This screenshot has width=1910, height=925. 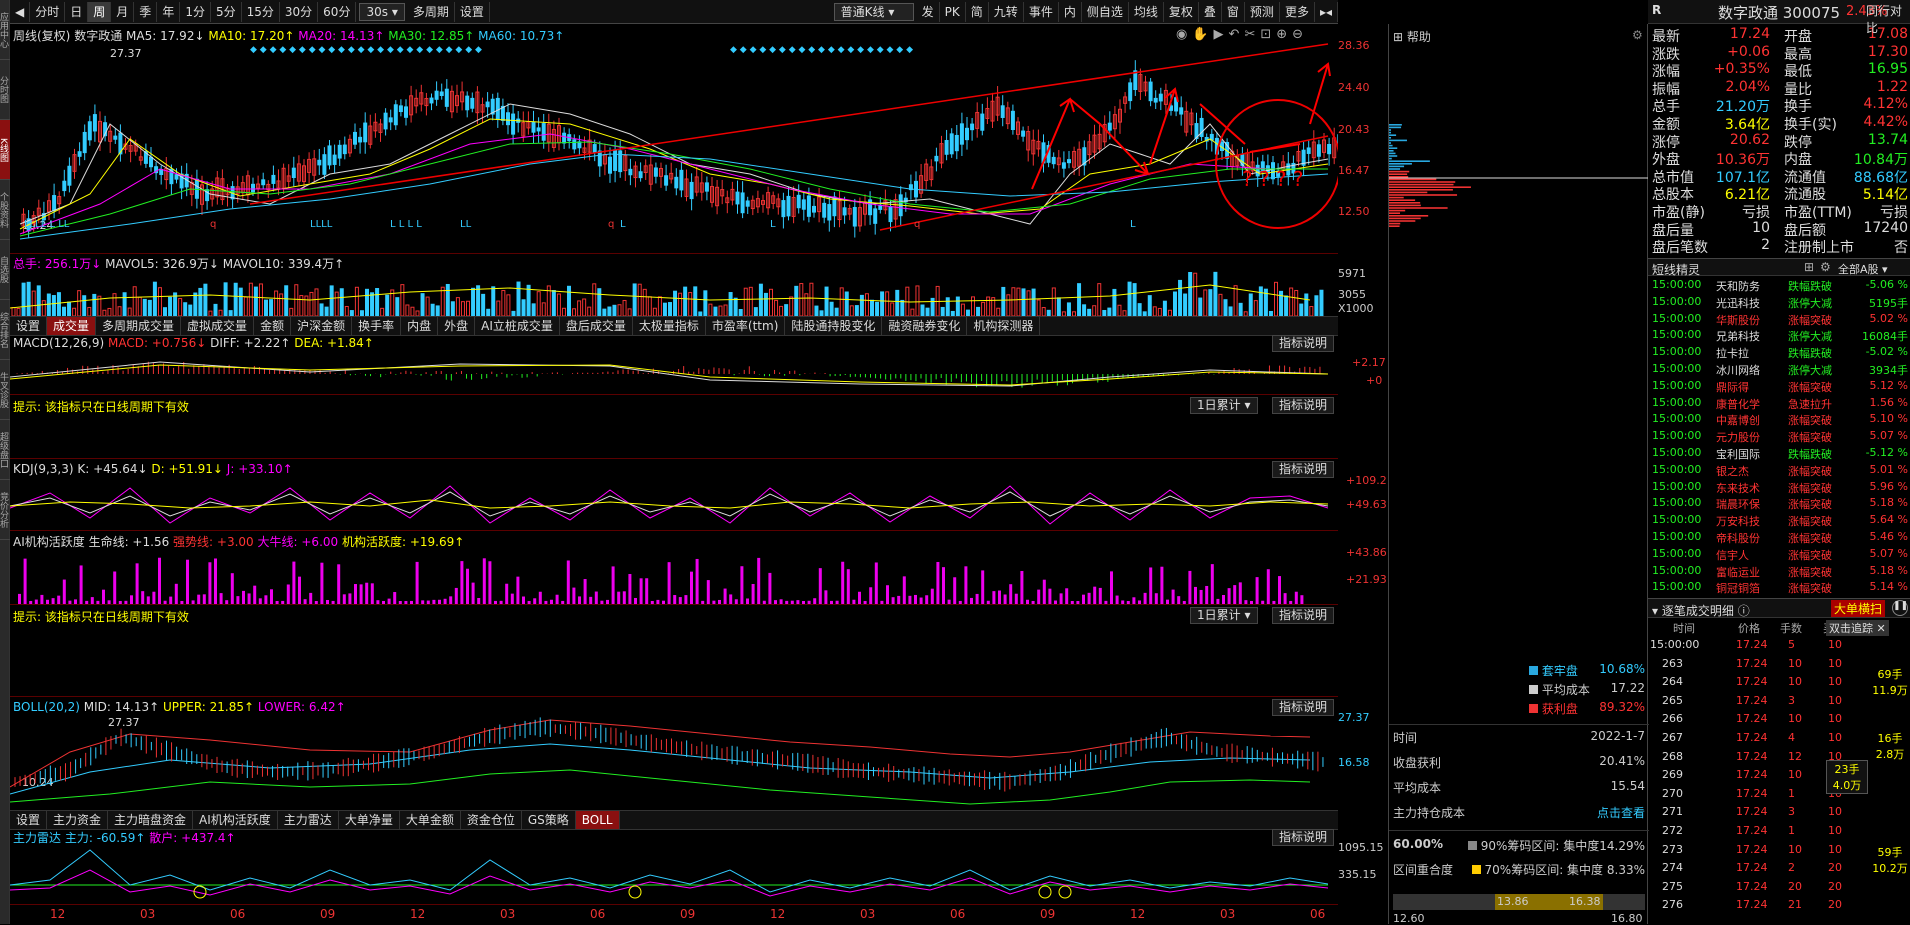 What do you see at coordinates (1070, 12) in the screenshot?
I see `toolbar-nei-button: 内` at bounding box center [1070, 12].